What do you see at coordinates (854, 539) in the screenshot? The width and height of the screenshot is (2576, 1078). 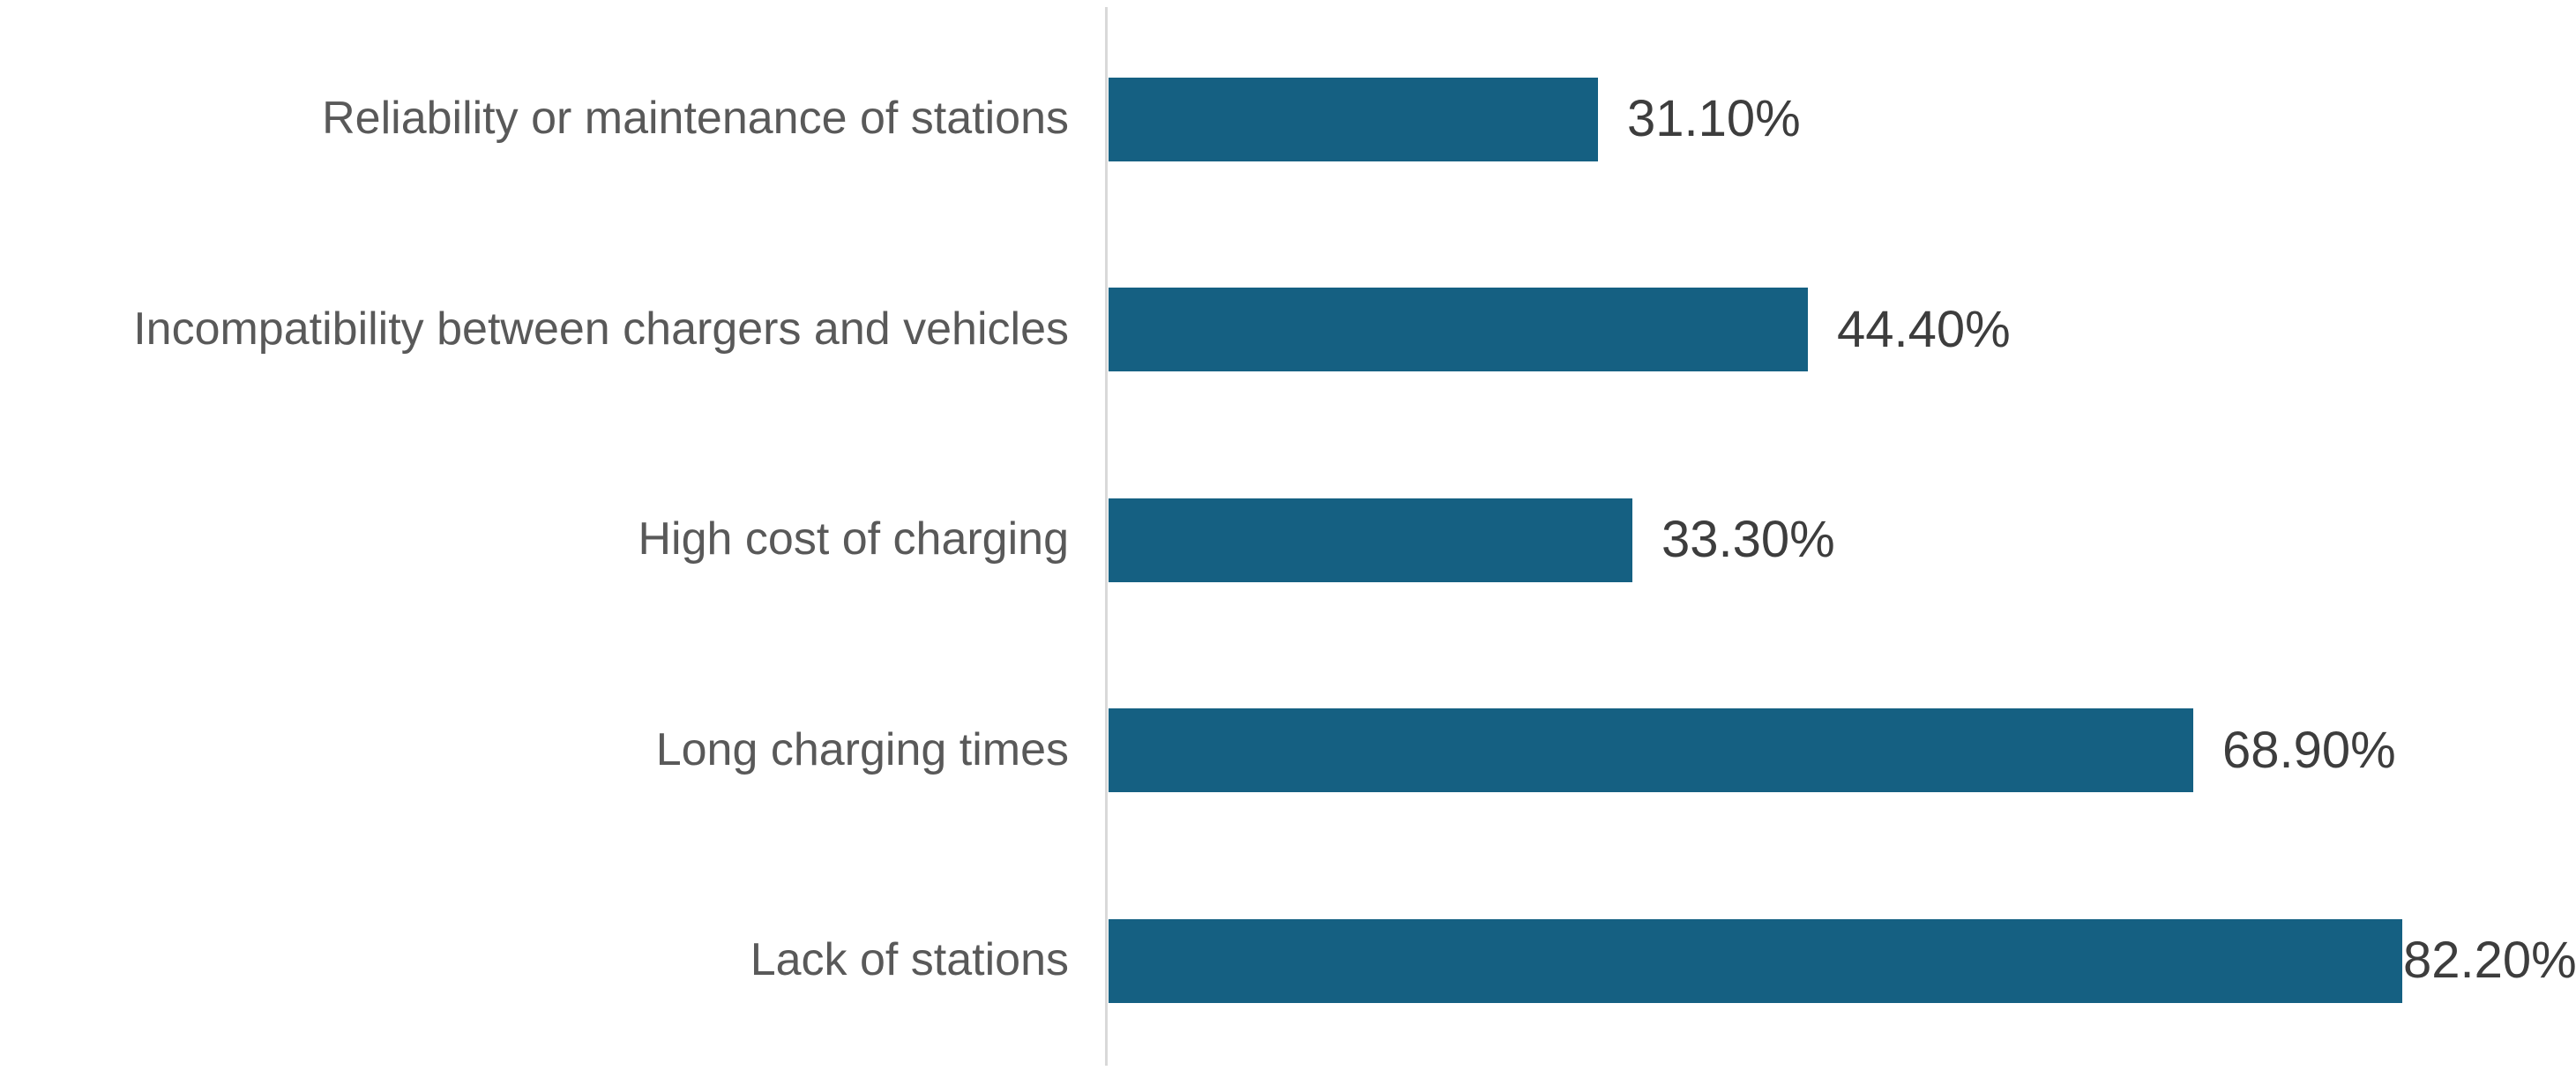 I see `category-label: High cost of charging` at bounding box center [854, 539].